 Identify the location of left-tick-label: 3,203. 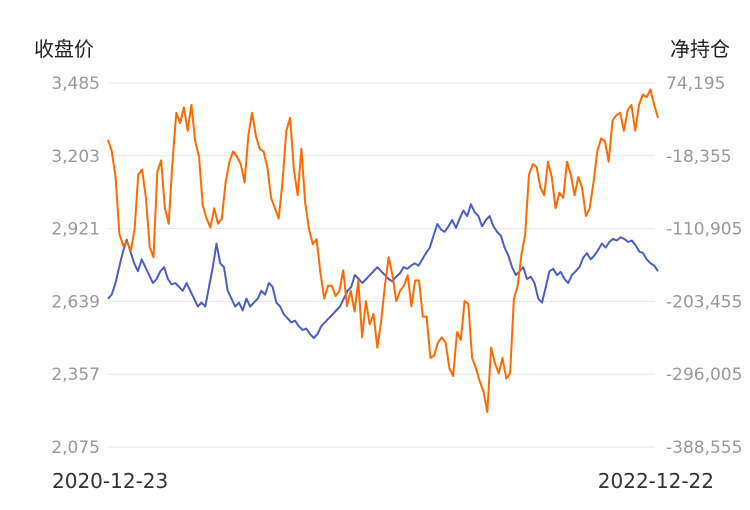
(75, 157).